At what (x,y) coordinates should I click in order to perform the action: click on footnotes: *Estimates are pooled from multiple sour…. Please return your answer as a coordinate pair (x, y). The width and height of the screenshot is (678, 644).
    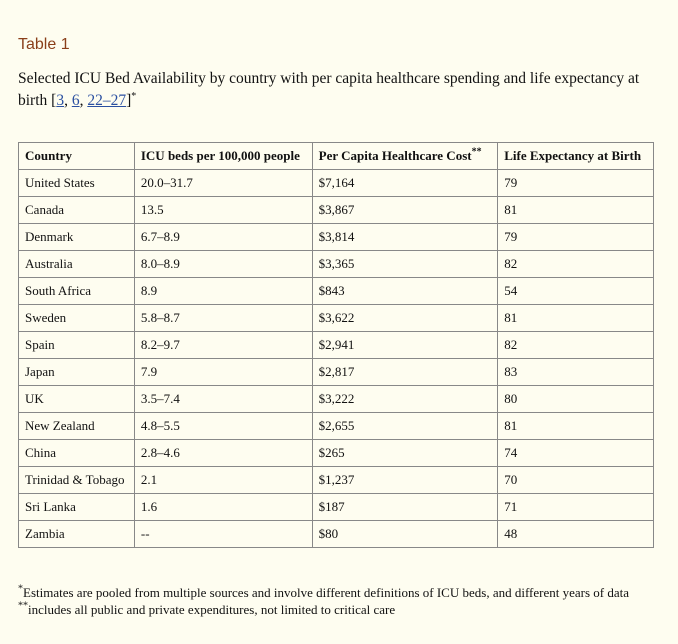
    Looking at the image, I should click on (343, 601).